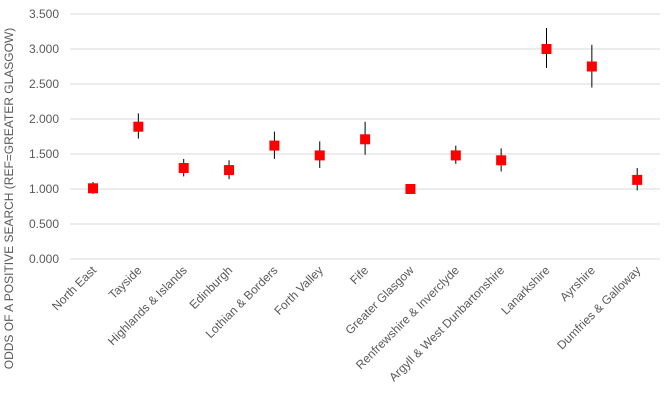 The image size is (669, 402). What do you see at coordinates (577, 283) in the screenshot?
I see `x-tick-label: Ayrshire` at bounding box center [577, 283].